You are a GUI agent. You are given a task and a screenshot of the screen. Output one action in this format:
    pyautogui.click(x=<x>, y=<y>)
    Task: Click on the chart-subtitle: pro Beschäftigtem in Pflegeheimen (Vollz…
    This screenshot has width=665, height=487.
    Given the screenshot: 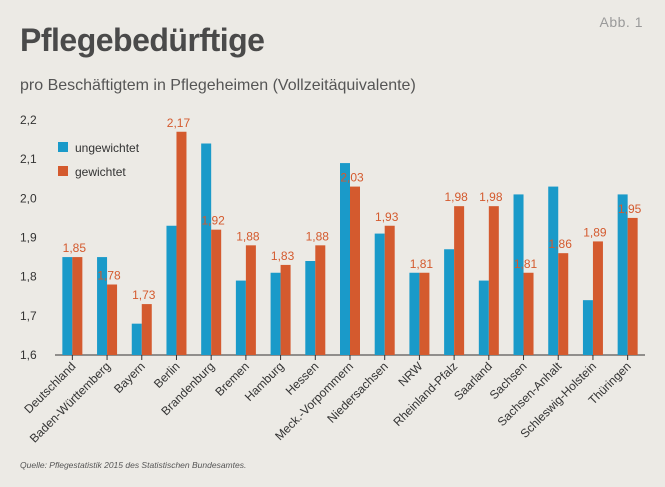 What is the action you would take?
    pyautogui.click(x=218, y=85)
    